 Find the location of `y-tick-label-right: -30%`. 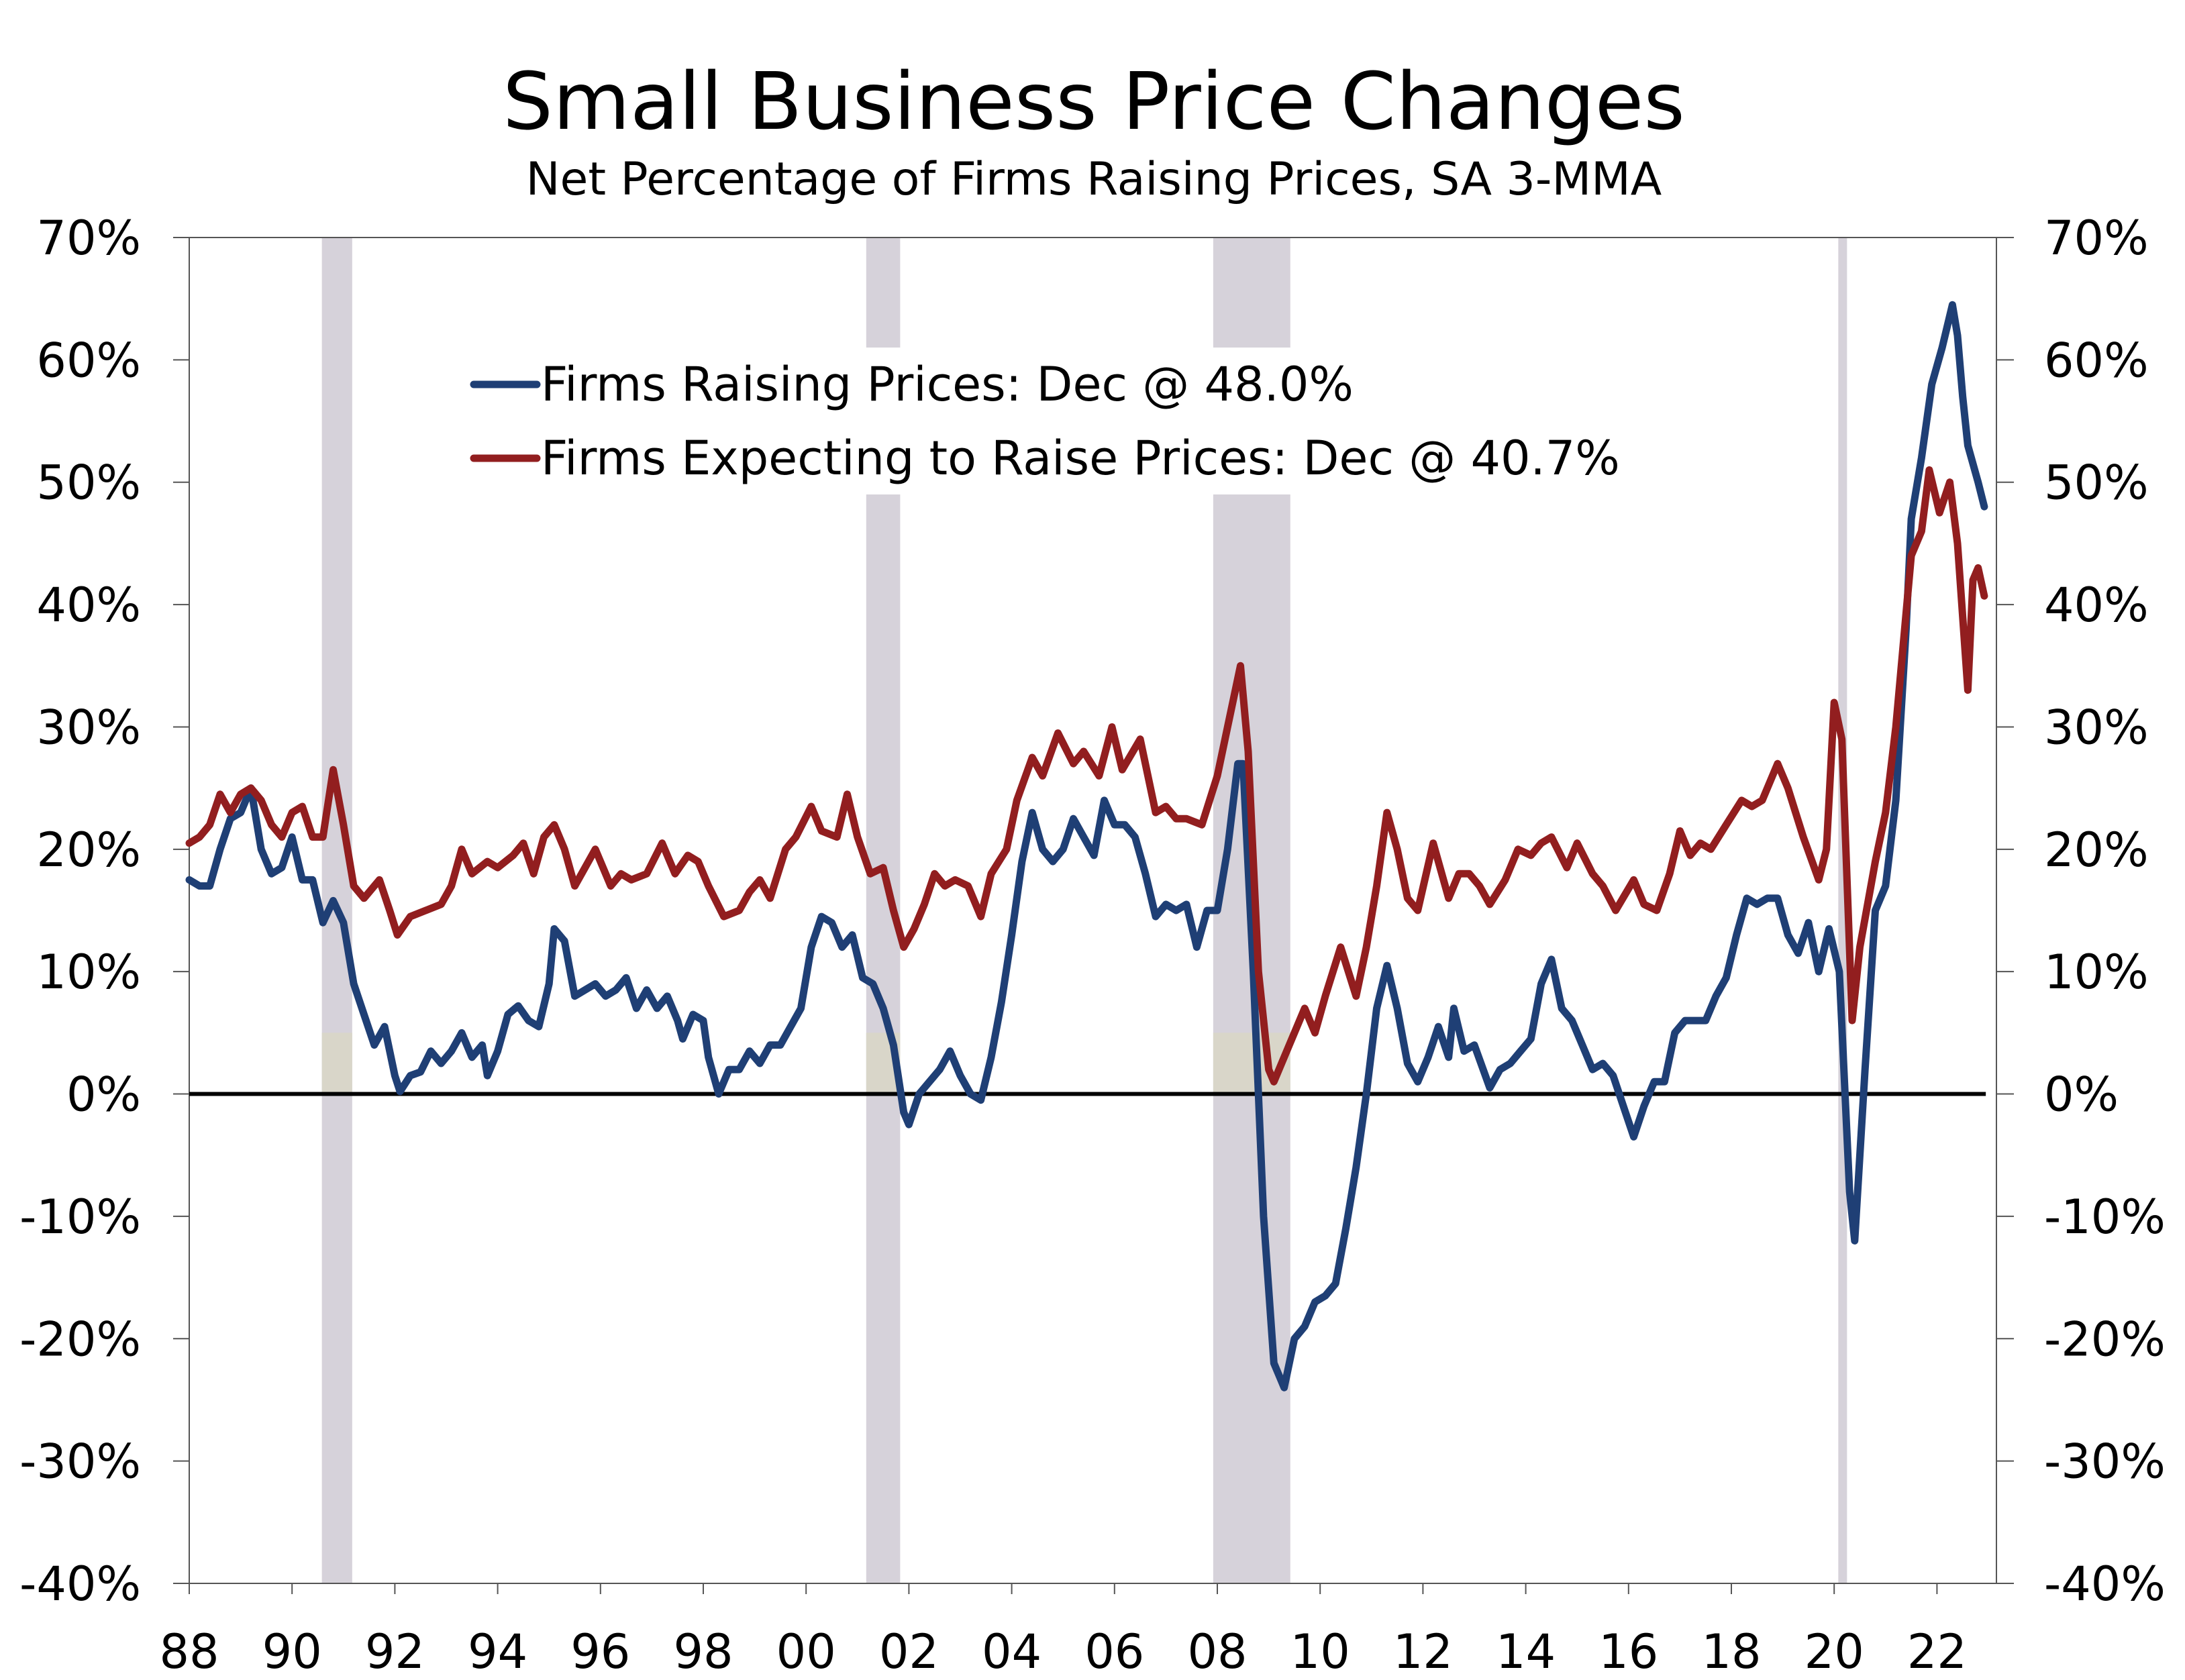

y-tick-label-right: -30% is located at coordinates (2105, 1462).